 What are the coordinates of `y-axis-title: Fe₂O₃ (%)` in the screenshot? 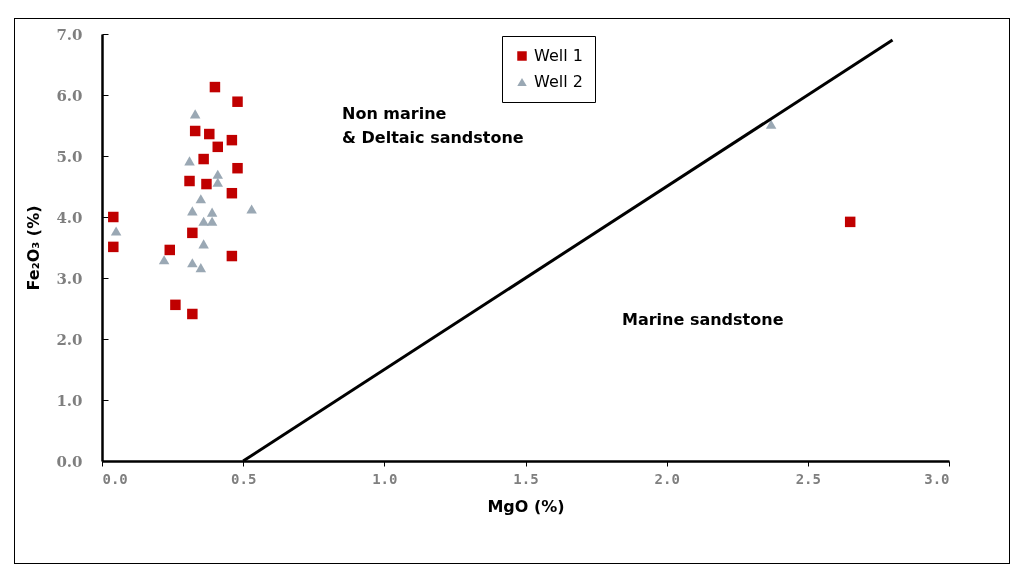 It's located at (34, 248).